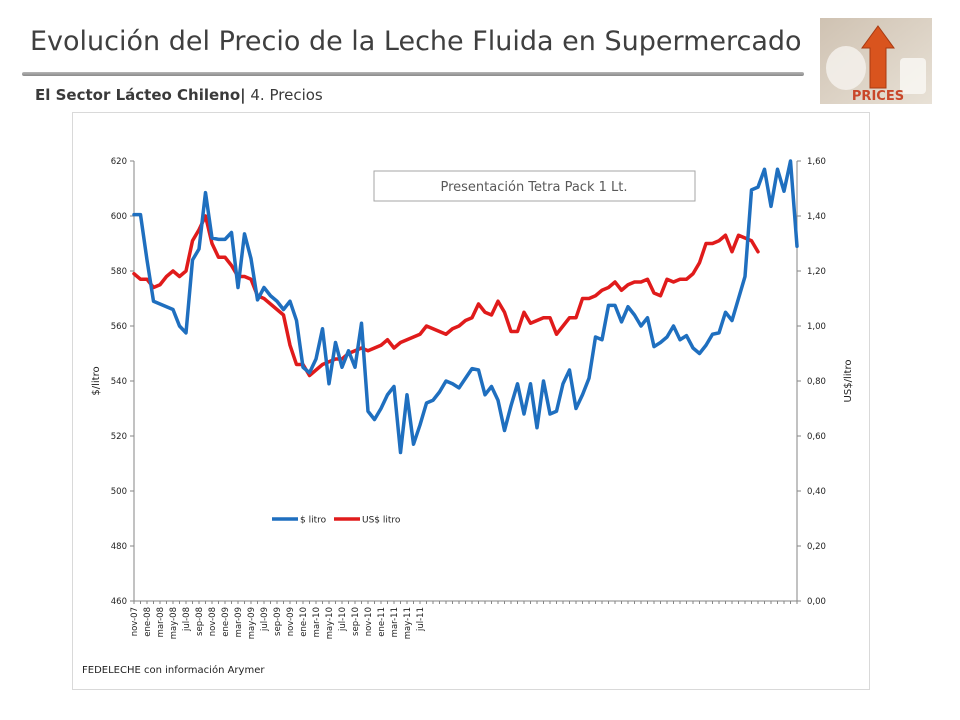  What do you see at coordinates (173, 670) in the screenshot?
I see `source-note: FEDELECHE con información Arymer` at bounding box center [173, 670].